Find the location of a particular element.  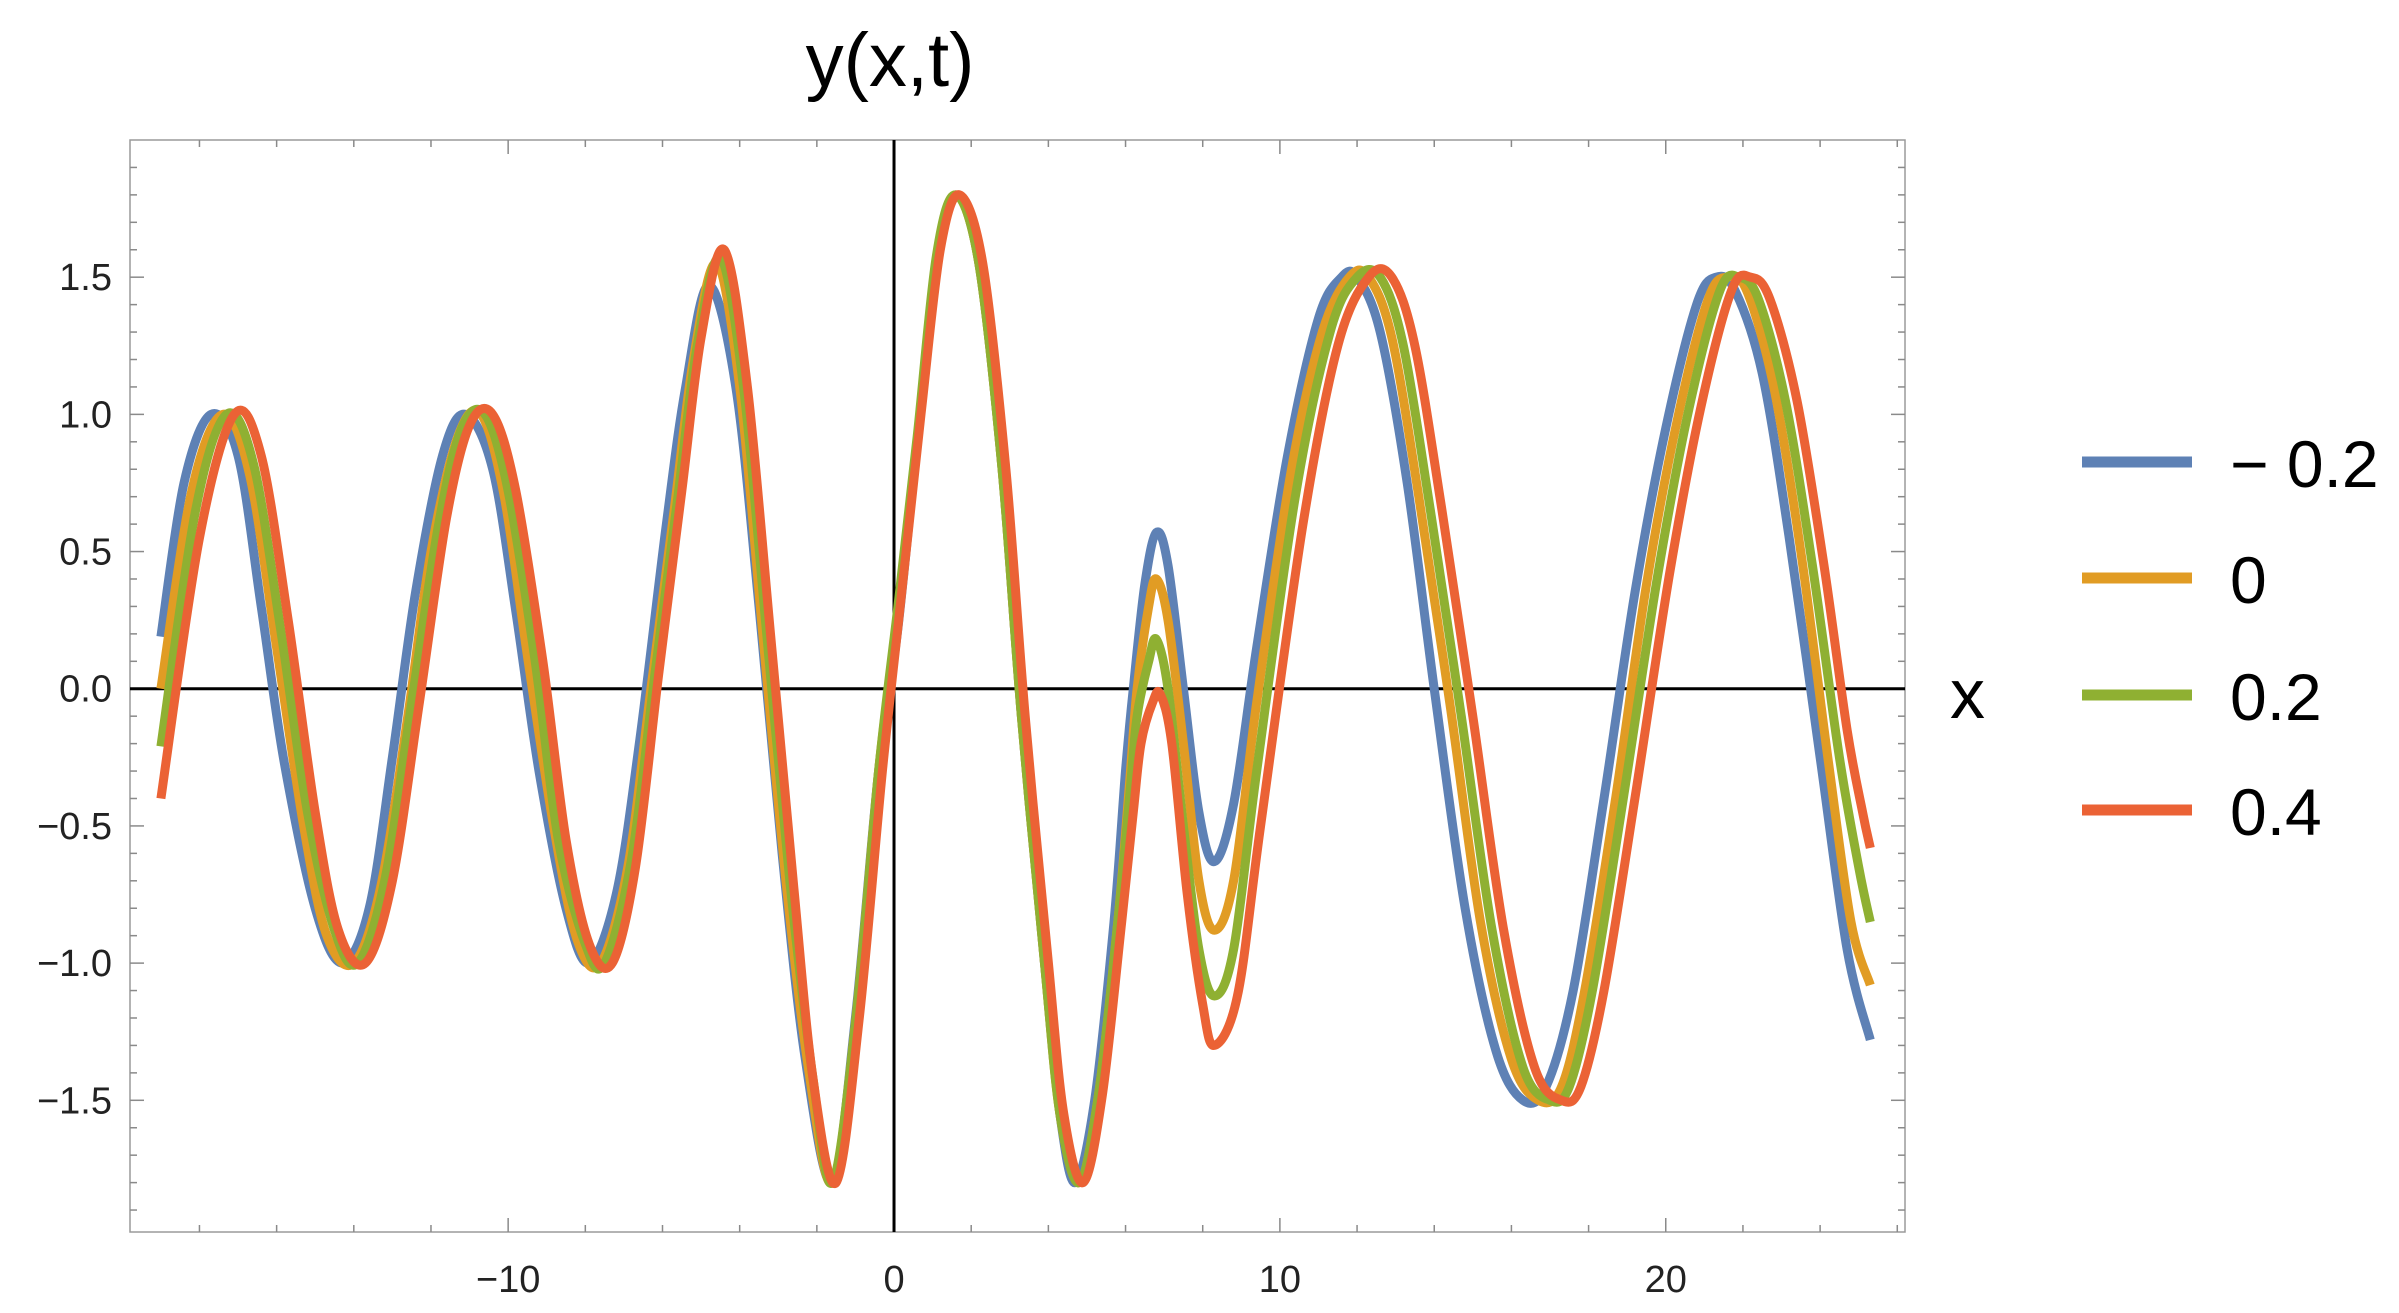

x-axis-label: x is located at coordinates (1967, 694).